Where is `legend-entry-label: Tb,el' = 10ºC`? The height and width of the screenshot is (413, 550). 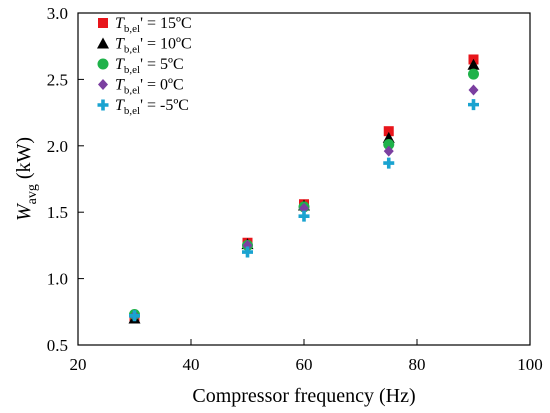 legend-entry-label: Tb,el' = 10ºC is located at coordinates (153, 46).